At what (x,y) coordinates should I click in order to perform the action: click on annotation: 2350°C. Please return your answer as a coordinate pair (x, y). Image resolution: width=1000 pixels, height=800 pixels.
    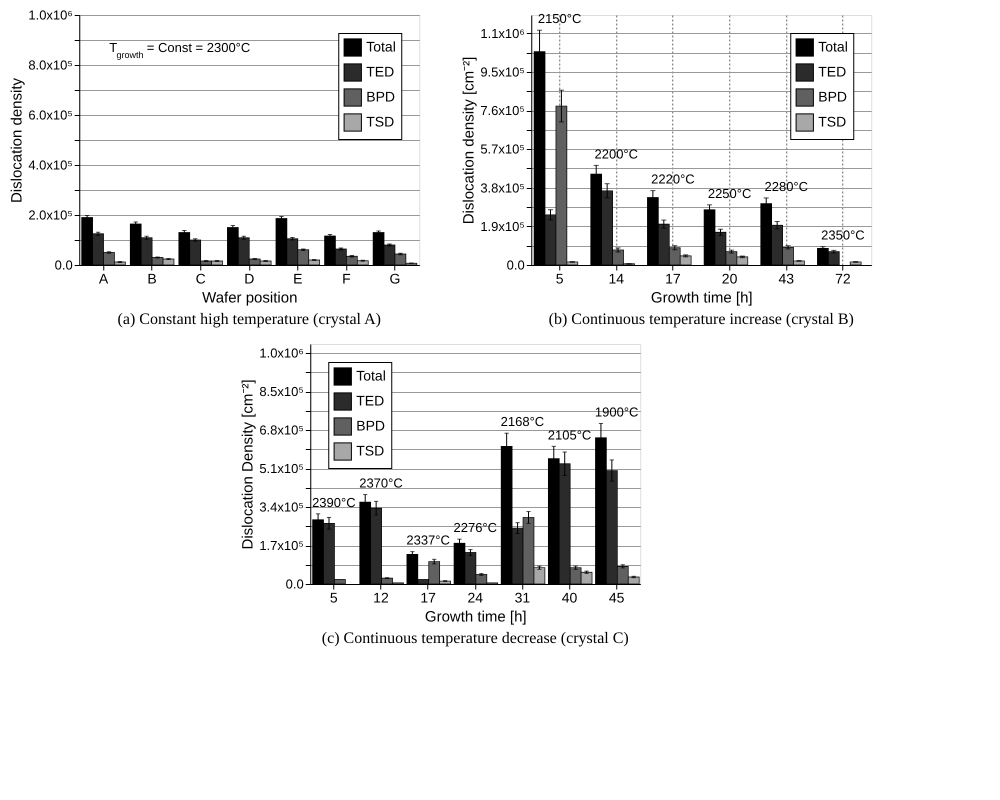
    Looking at the image, I should click on (843, 235).